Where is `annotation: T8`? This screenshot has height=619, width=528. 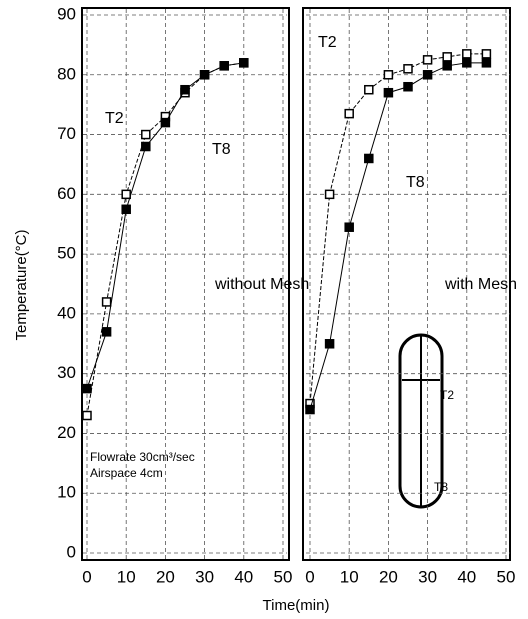 annotation: T8 is located at coordinates (441, 487).